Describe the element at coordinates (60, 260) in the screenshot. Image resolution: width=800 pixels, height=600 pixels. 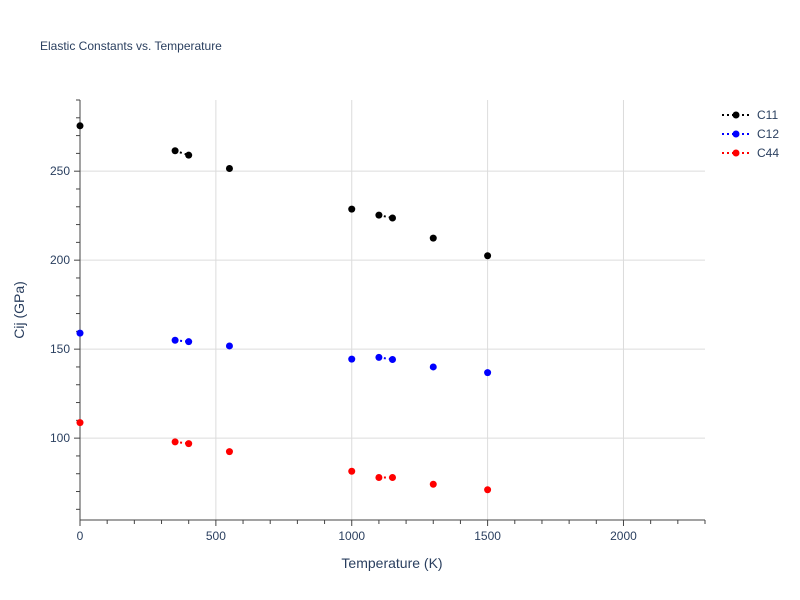
I see `y-tick-label: 200` at that location.